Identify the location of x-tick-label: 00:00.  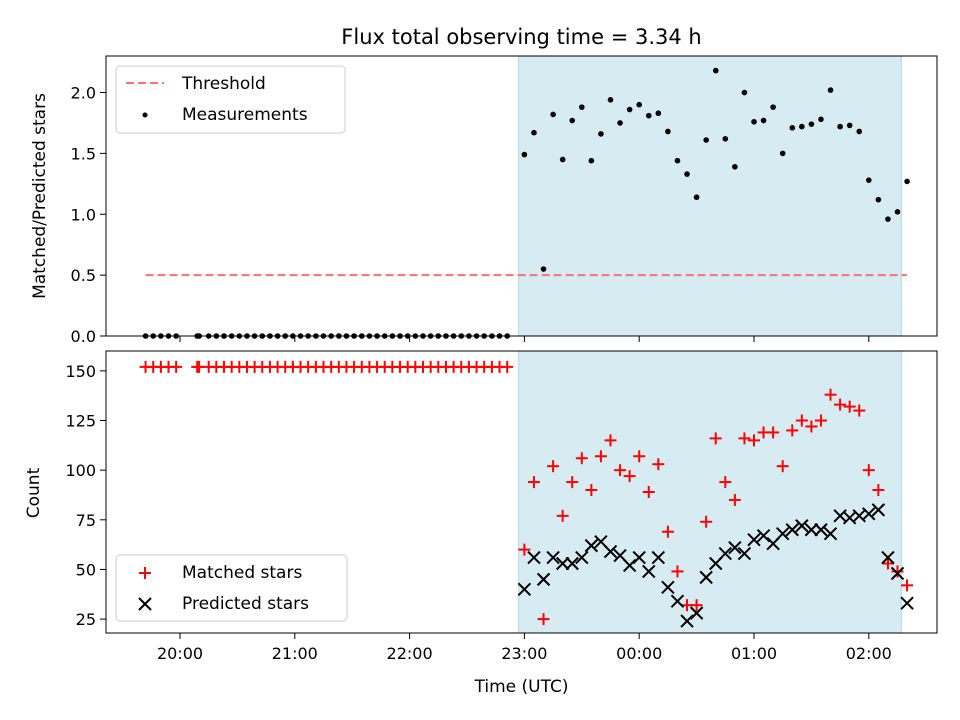
(639, 653).